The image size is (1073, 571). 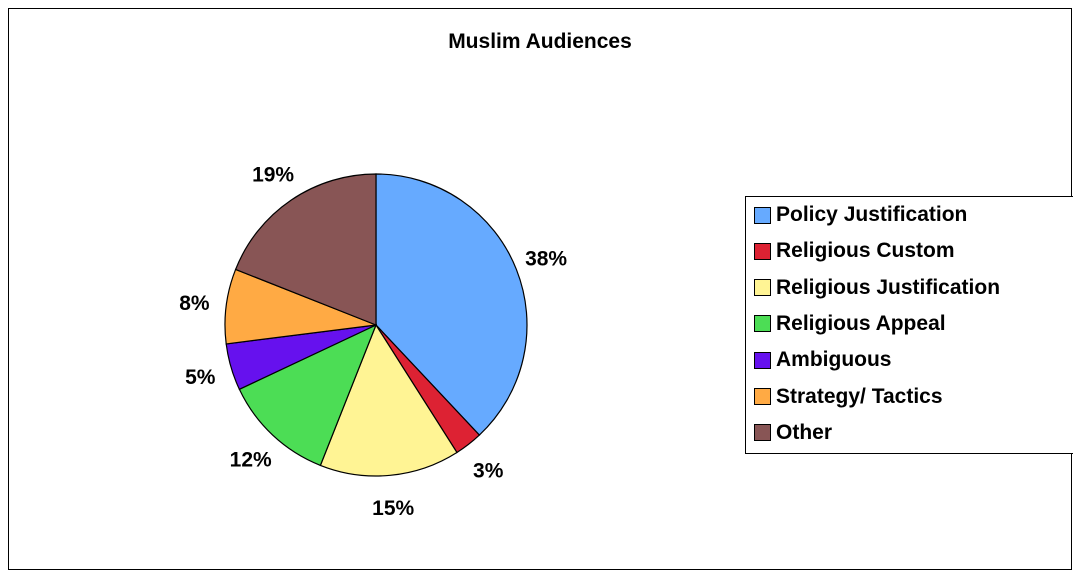 I want to click on pie-slice-policy-justification, so click(x=451, y=304).